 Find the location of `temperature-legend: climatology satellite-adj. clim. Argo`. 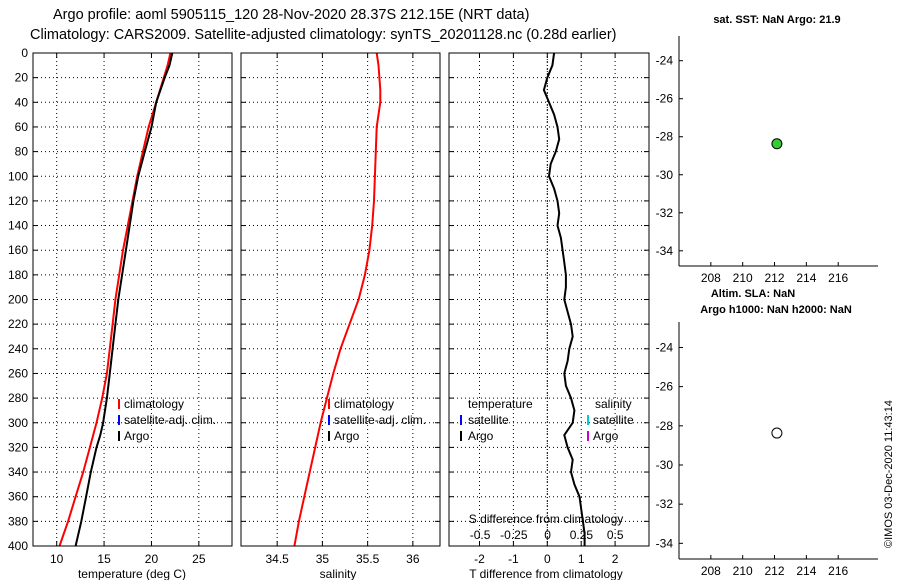

temperature-legend: climatology satellite-adj. clim. Argo is located at coordinates (167, 420).